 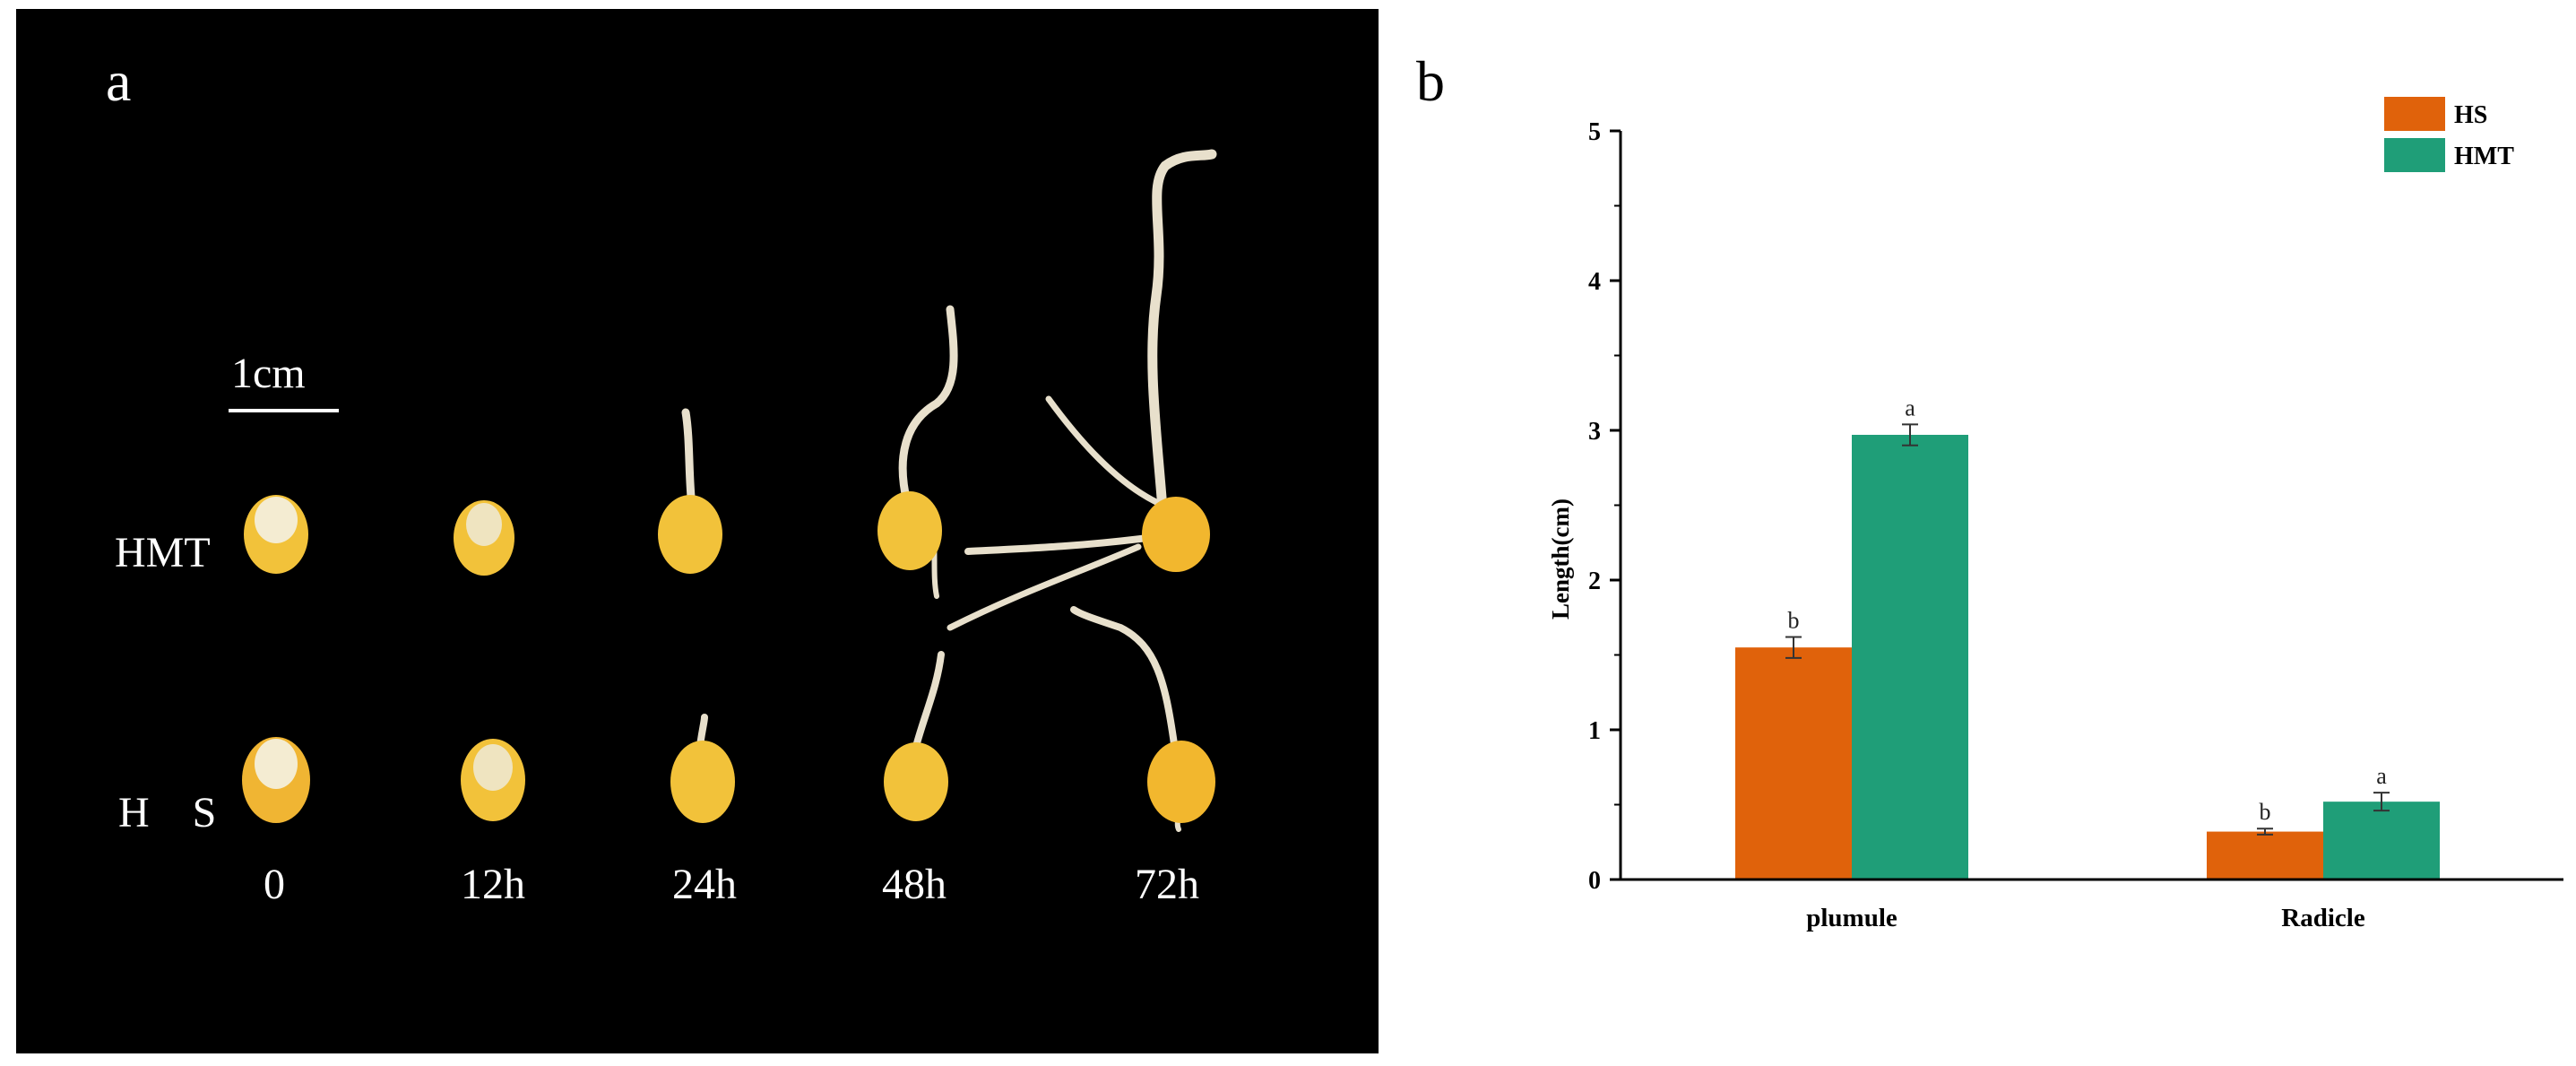 I want to click on kernel-hs-48h, so click(x=916, y=781).